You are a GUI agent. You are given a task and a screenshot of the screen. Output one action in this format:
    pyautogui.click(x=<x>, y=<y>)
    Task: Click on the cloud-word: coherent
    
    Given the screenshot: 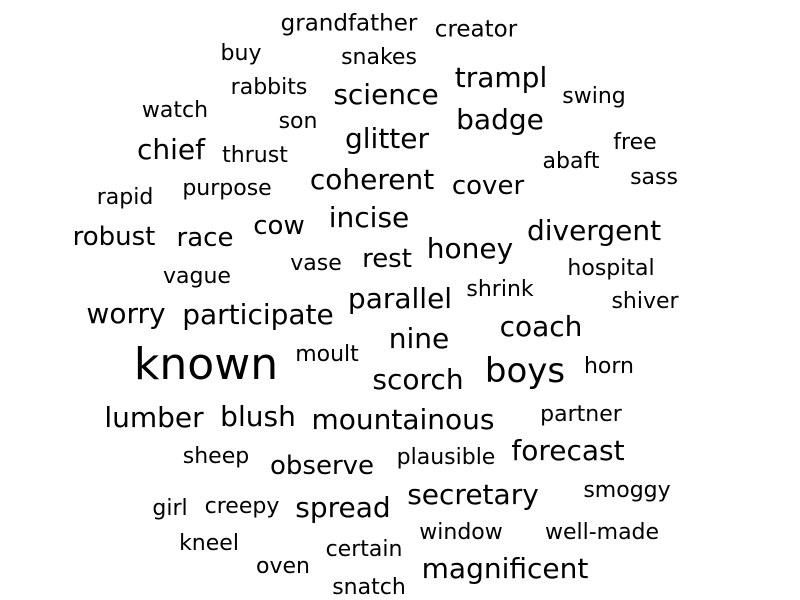 What is the action you would take?
    pyautogui.click(x=372, y=179)
    